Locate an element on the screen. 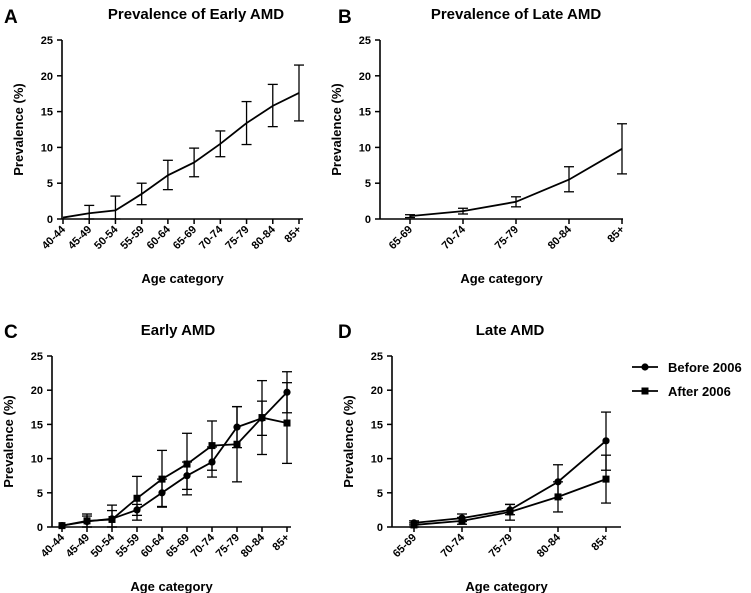  series-before-2006 is located at coordinates (175, 450).